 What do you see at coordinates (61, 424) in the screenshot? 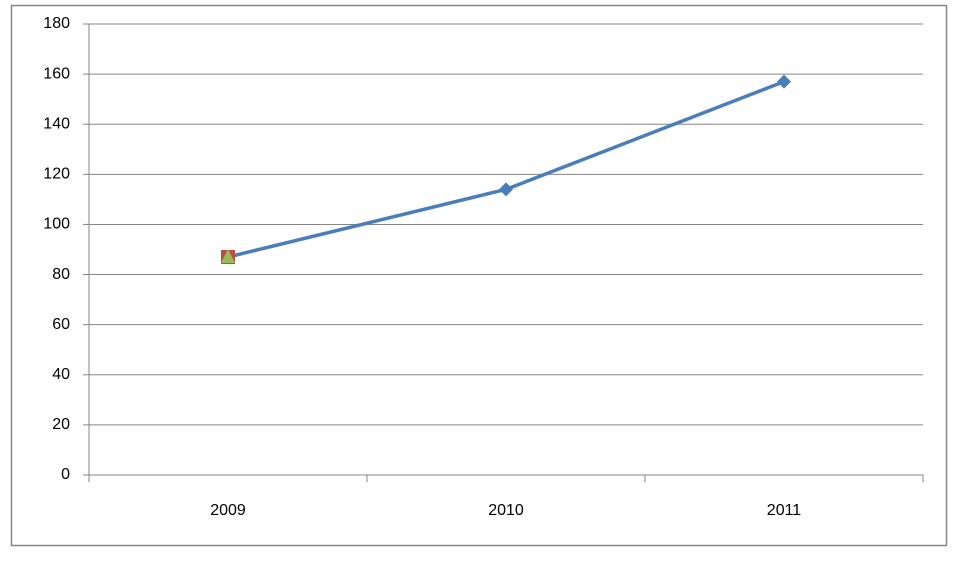
I see `y-tick-label: 20` at bounding box center [61, 424].